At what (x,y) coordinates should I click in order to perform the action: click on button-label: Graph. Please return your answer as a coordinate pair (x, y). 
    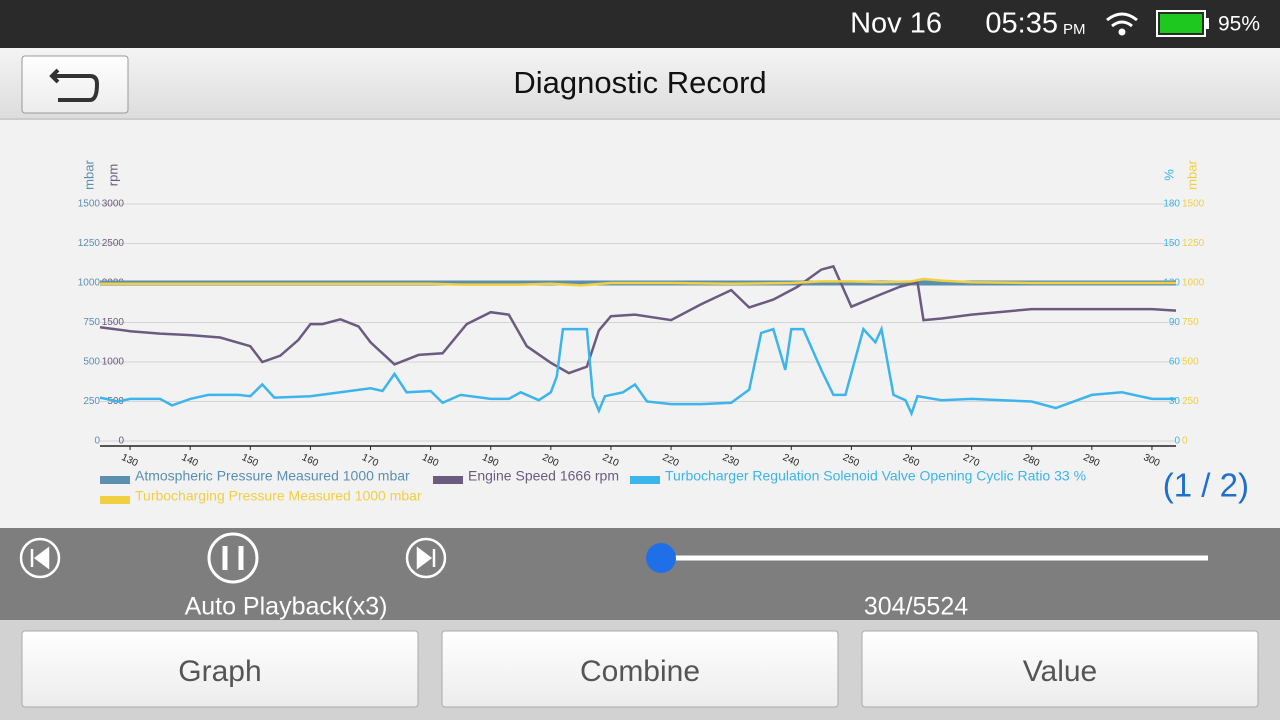
    Looking at the image, I should click on (219, 671).